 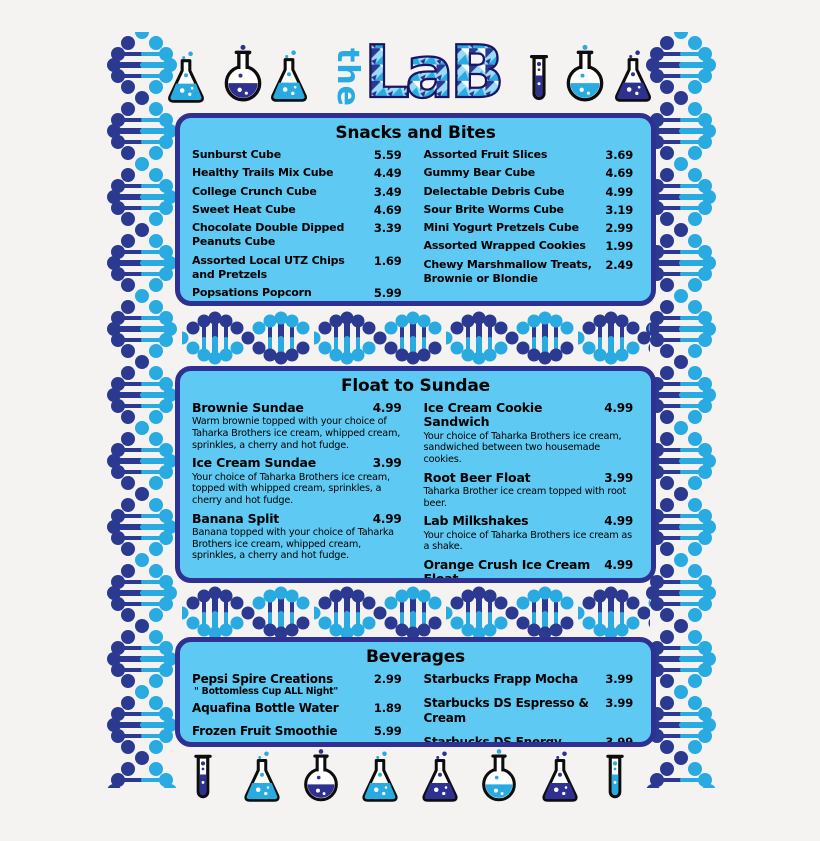 I want to click on menu-item: Frozen Fruit Smoothie 5.99, so click(x=300, y=732).